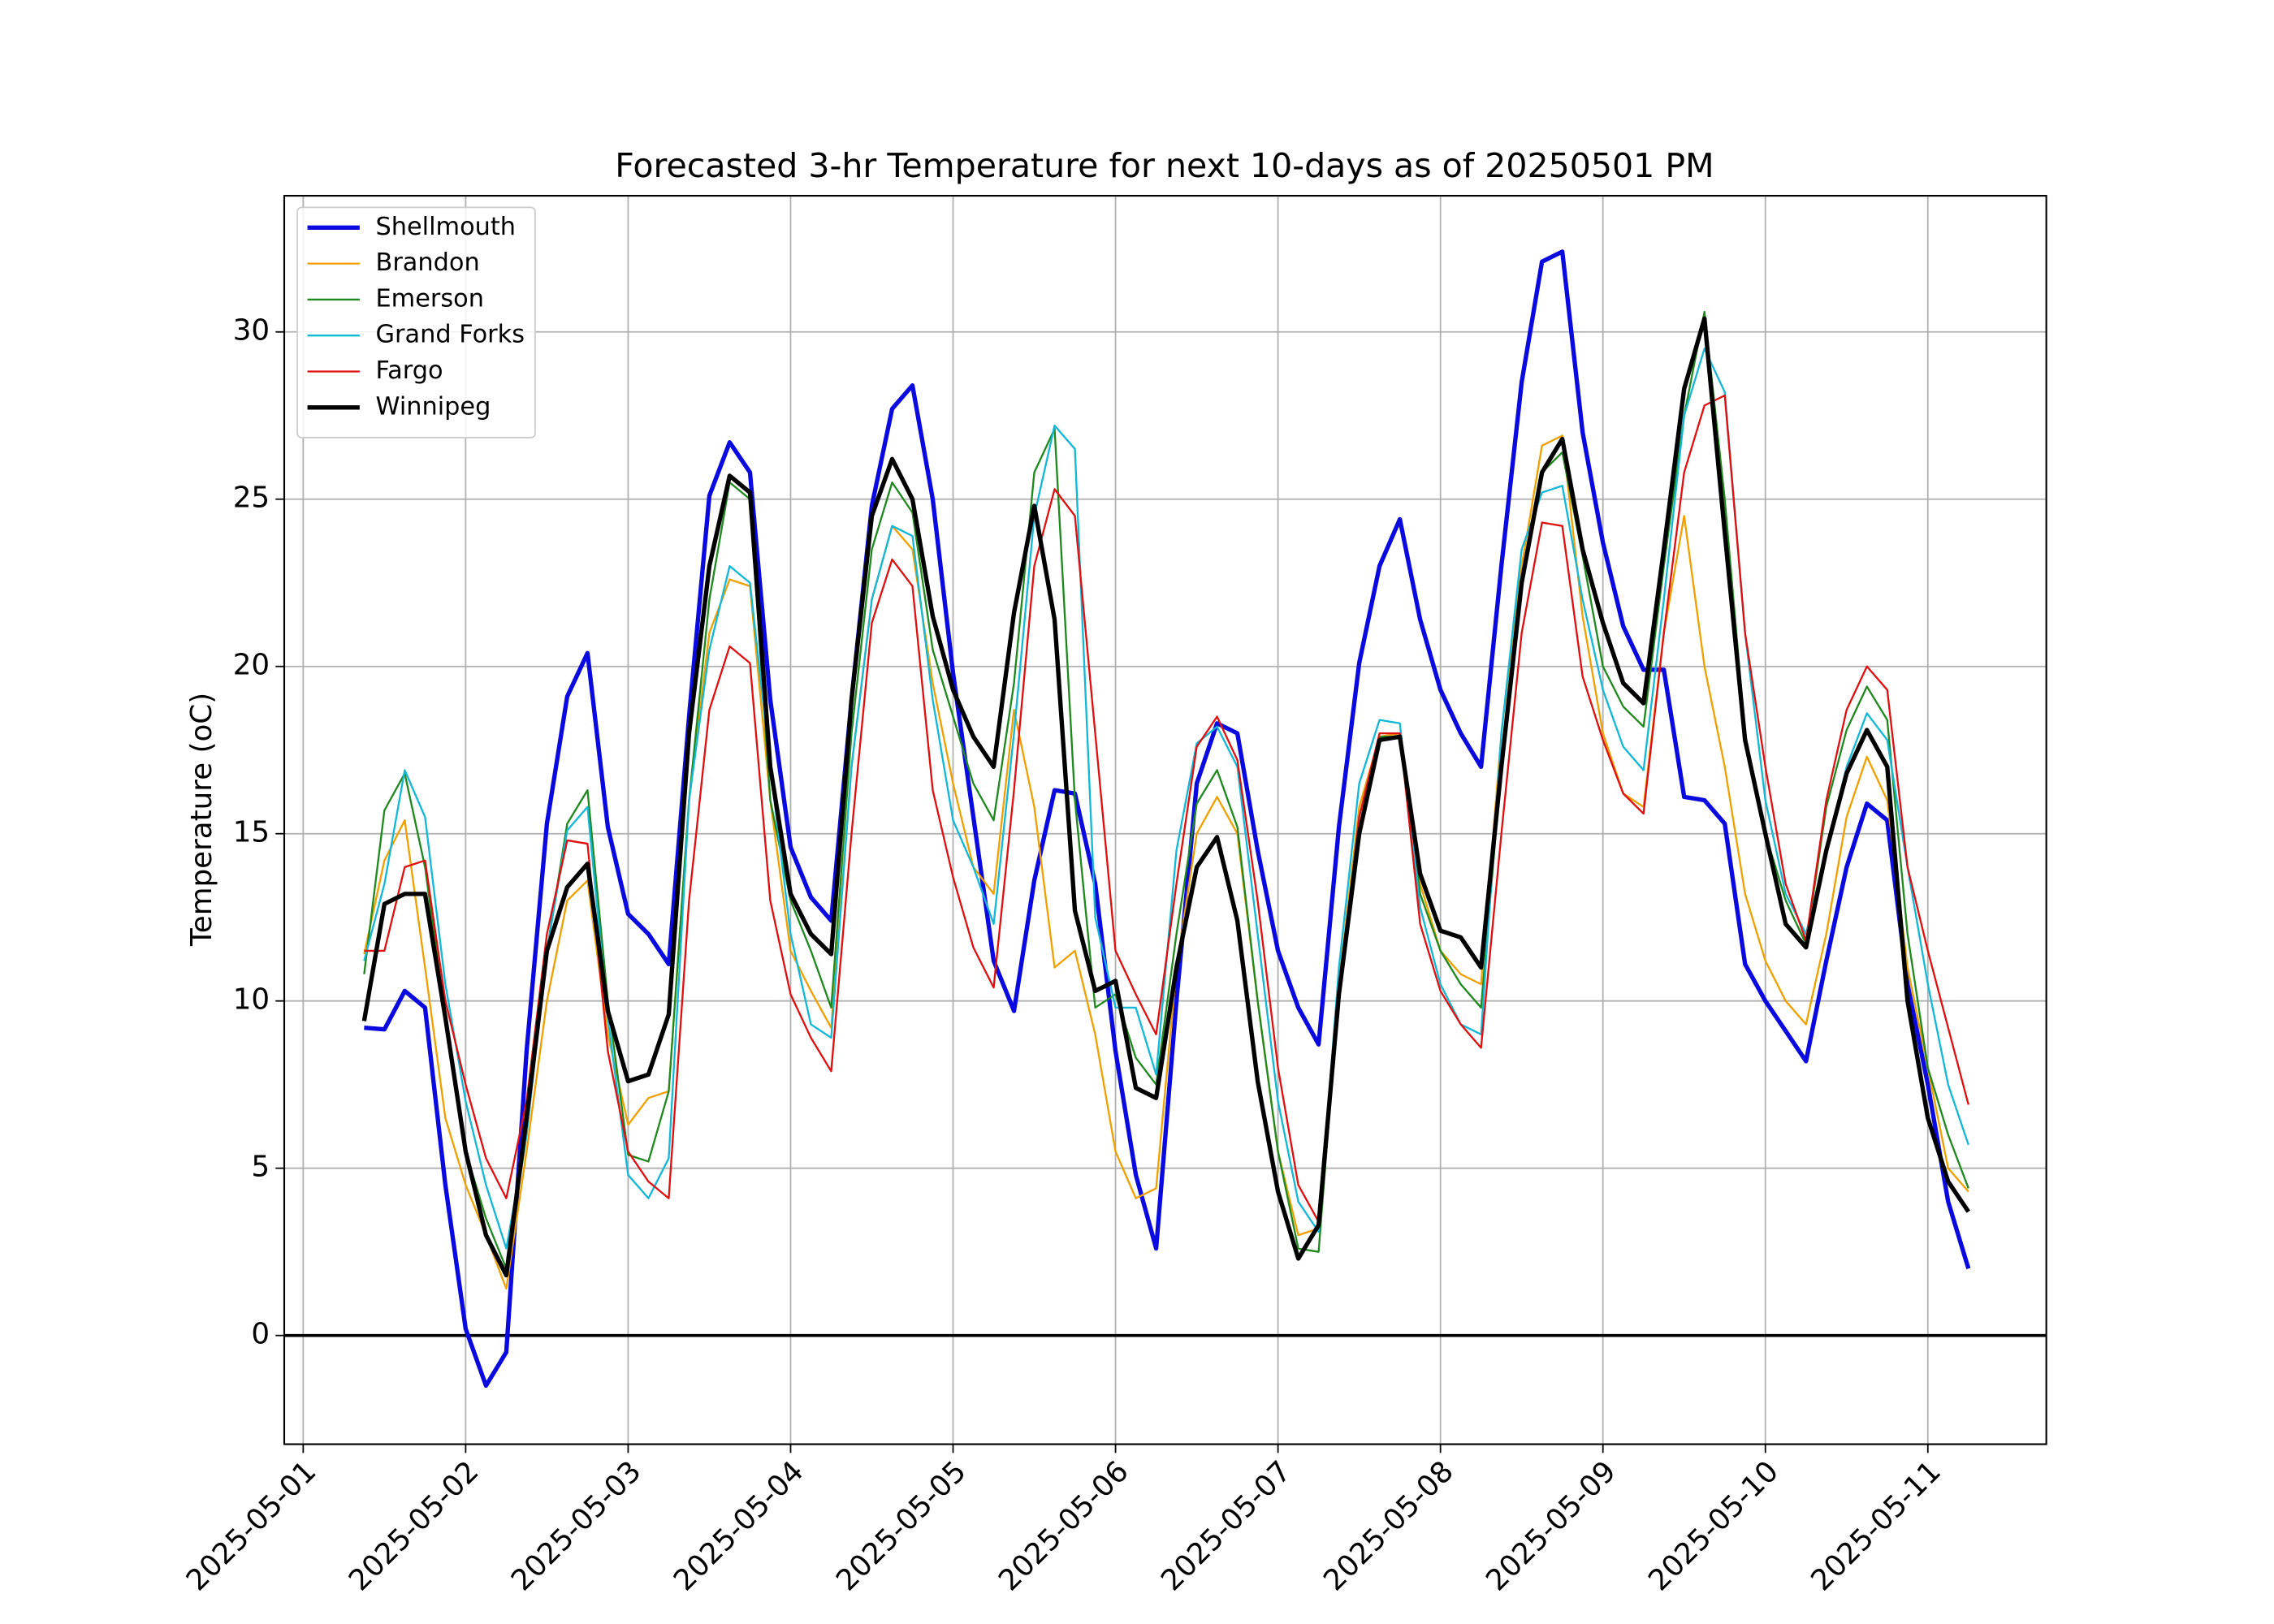 Image resolution: width=2274 pixels, height=1624 pixels. What do you see at coordinates (430, 299) in the screenshot?
I see `legend-label: Emerson` at bounding box center [430, 299].